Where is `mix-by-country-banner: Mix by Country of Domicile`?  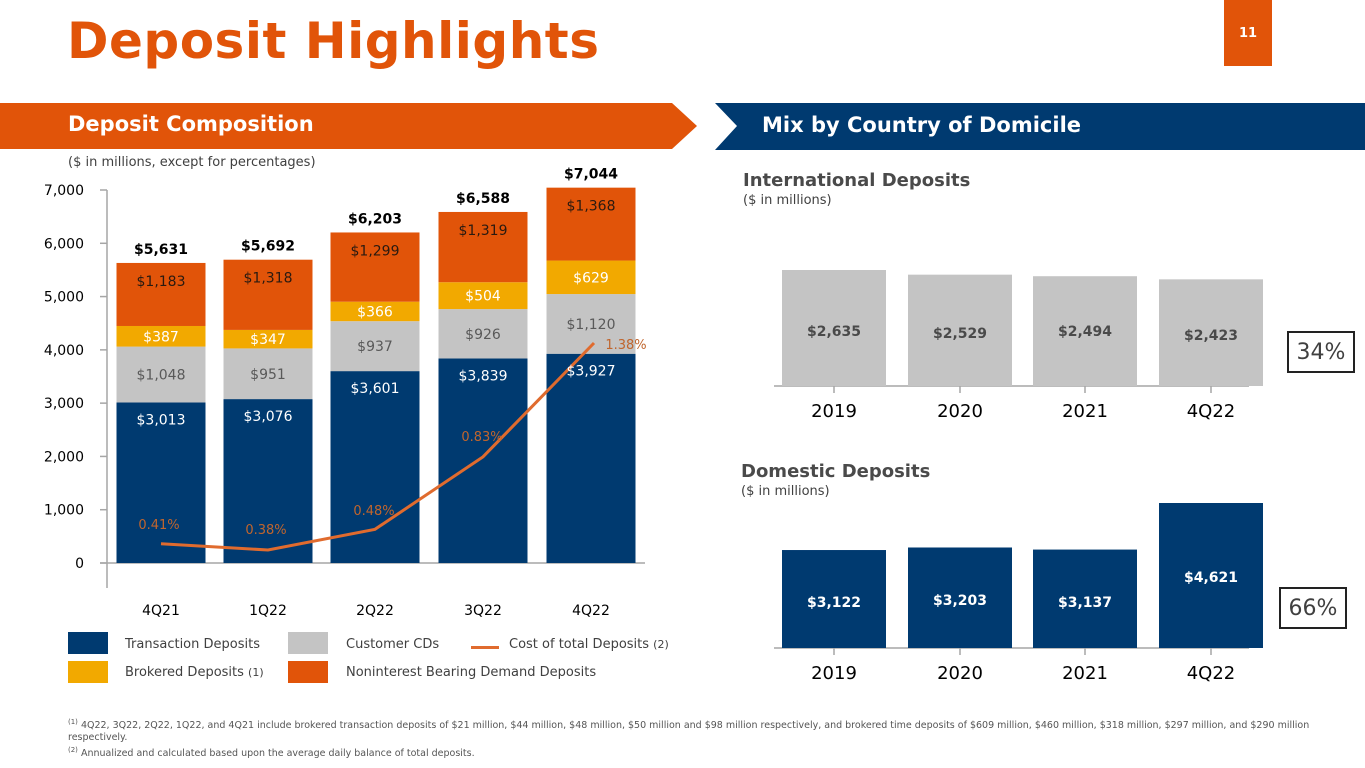
mix-by-country-banner: Mix by Country of Domicile is located at coordinates (1040, 126).